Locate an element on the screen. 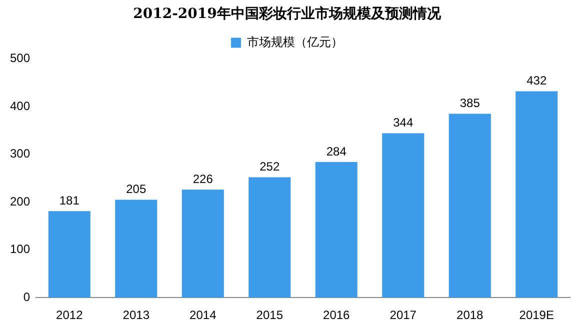 The height and width of the screenshot is (328, 578). x-tick-label: 2012 is located at coordinates (70, 315).